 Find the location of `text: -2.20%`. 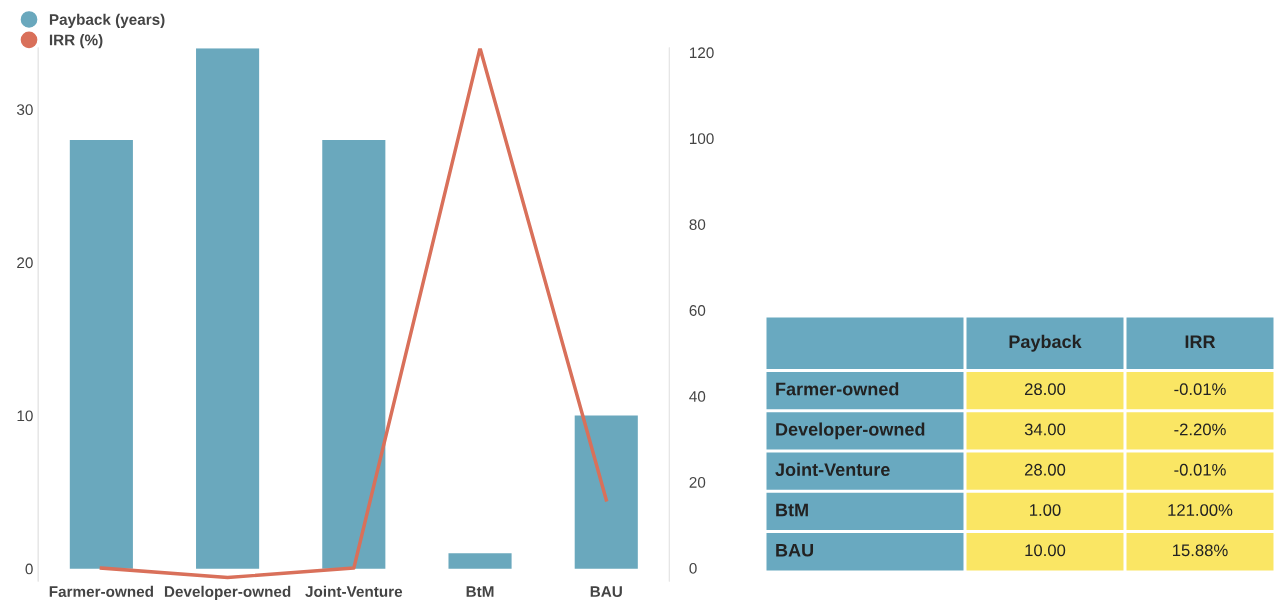

text: -2.20% is located at coordinates (1200, 429).